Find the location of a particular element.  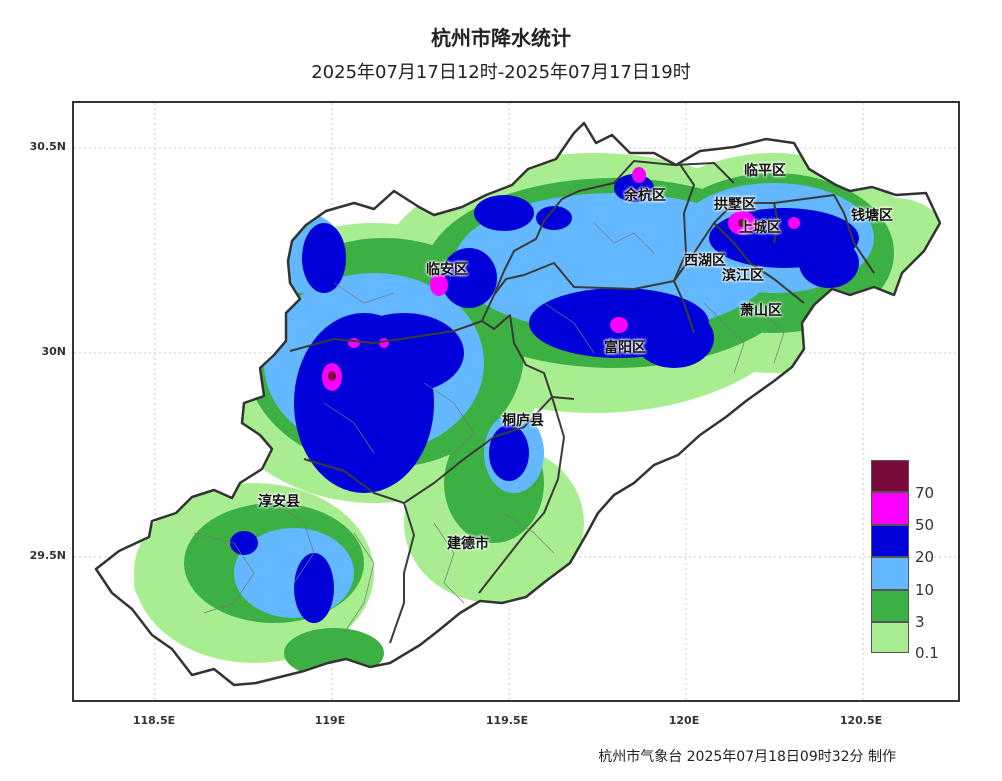

label-xihu: 西湖区 is located at coordinates (705, 261).